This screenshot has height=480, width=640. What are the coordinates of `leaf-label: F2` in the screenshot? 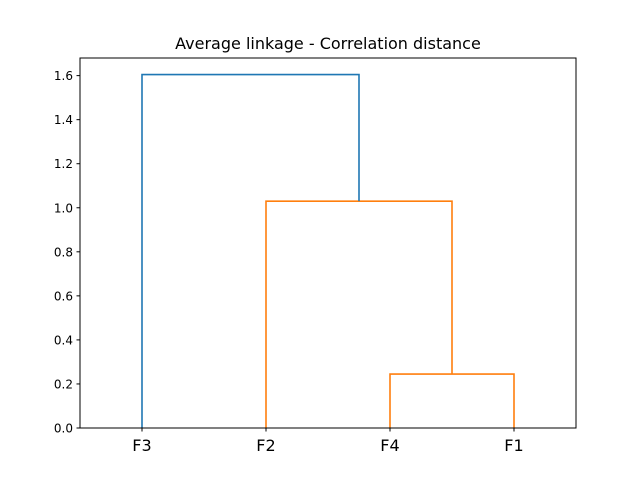 It's located at (265, 445).